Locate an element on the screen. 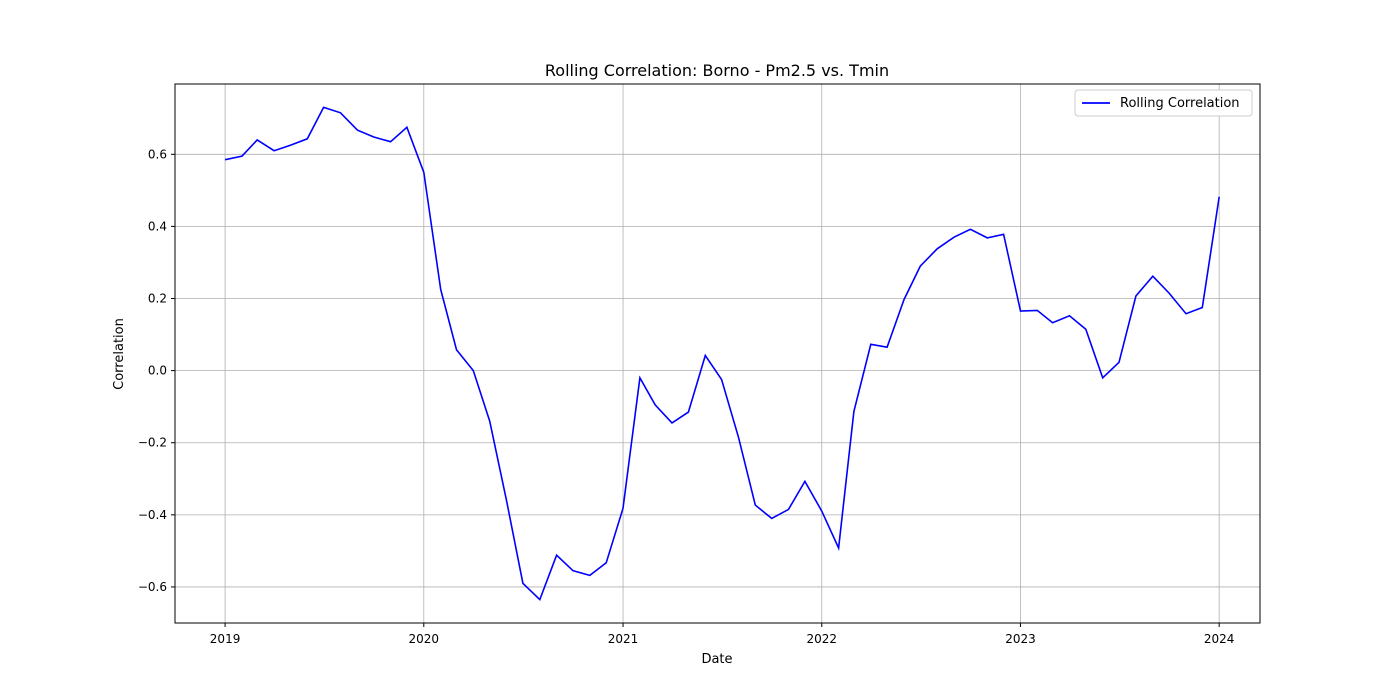  y-tick-label: −0.2 is located at coordinates (152, 443).